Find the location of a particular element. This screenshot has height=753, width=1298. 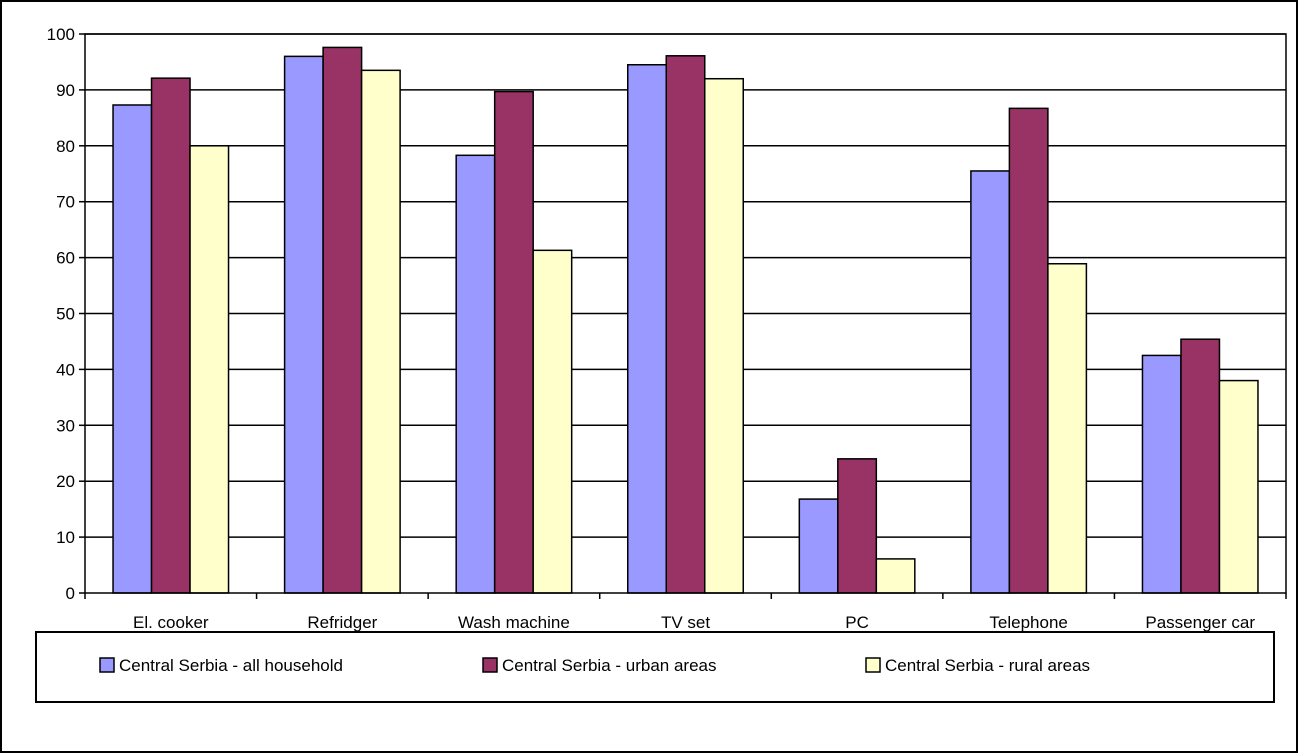

y-tick-label: 50 is located at coordinates (65, 314).